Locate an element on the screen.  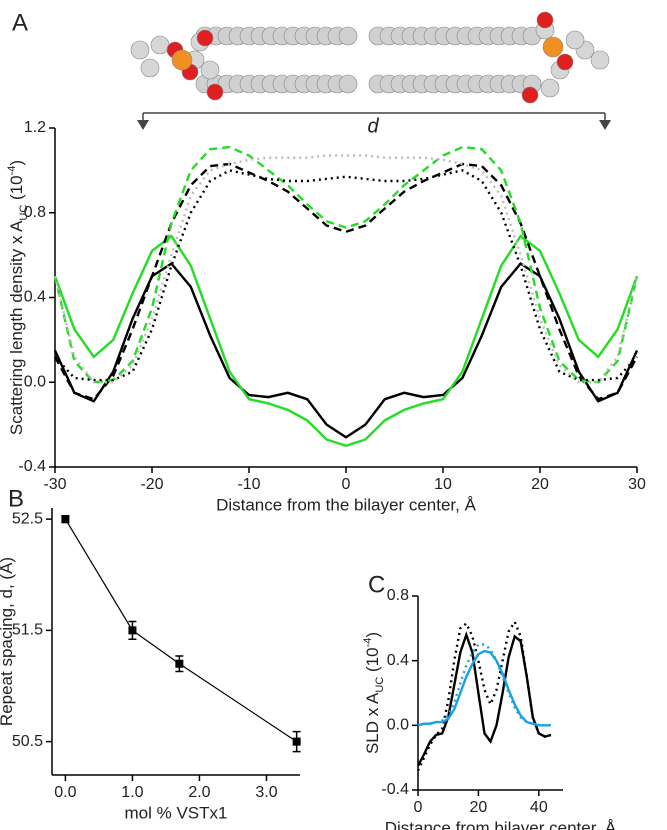
y-axis-title: Scattering length density x AUC (10-4) is located at coordinates (18, 297).